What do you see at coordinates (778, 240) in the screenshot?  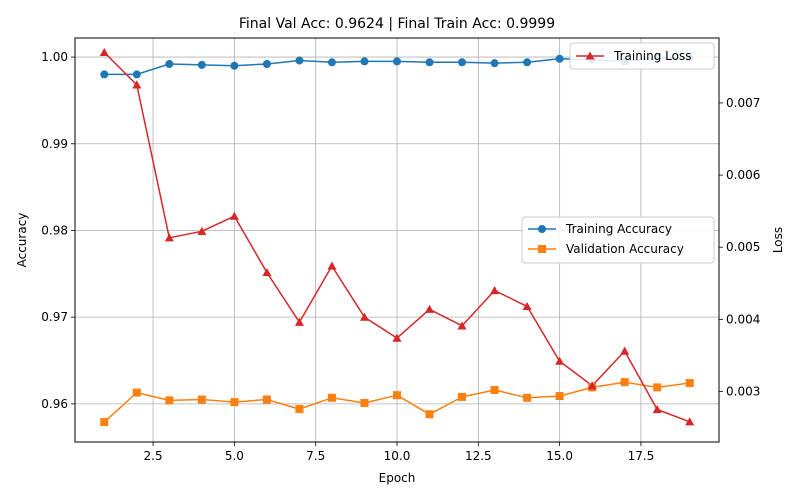 I see `y-right-axis-label: Loss` at bounding box center [778, 240].